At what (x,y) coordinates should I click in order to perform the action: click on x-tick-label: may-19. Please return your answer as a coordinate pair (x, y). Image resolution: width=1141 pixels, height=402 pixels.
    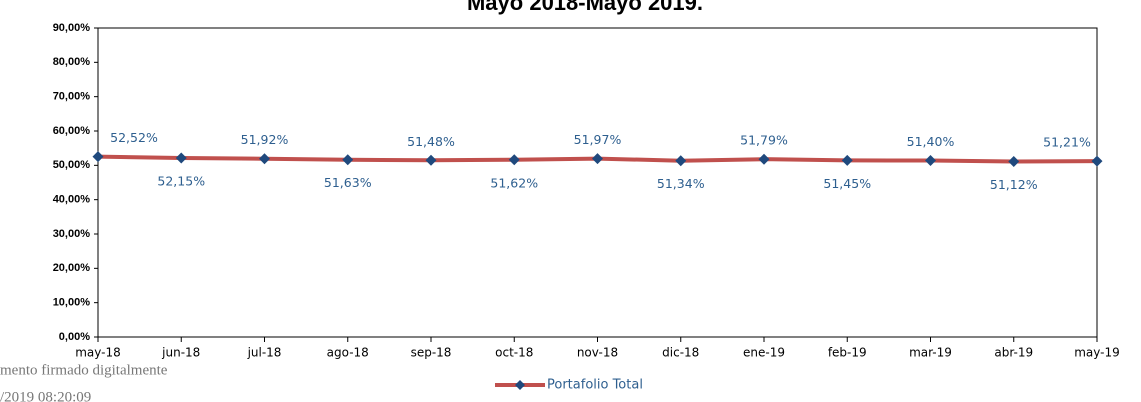
    Looking at the image, I should click on (1097, 353).